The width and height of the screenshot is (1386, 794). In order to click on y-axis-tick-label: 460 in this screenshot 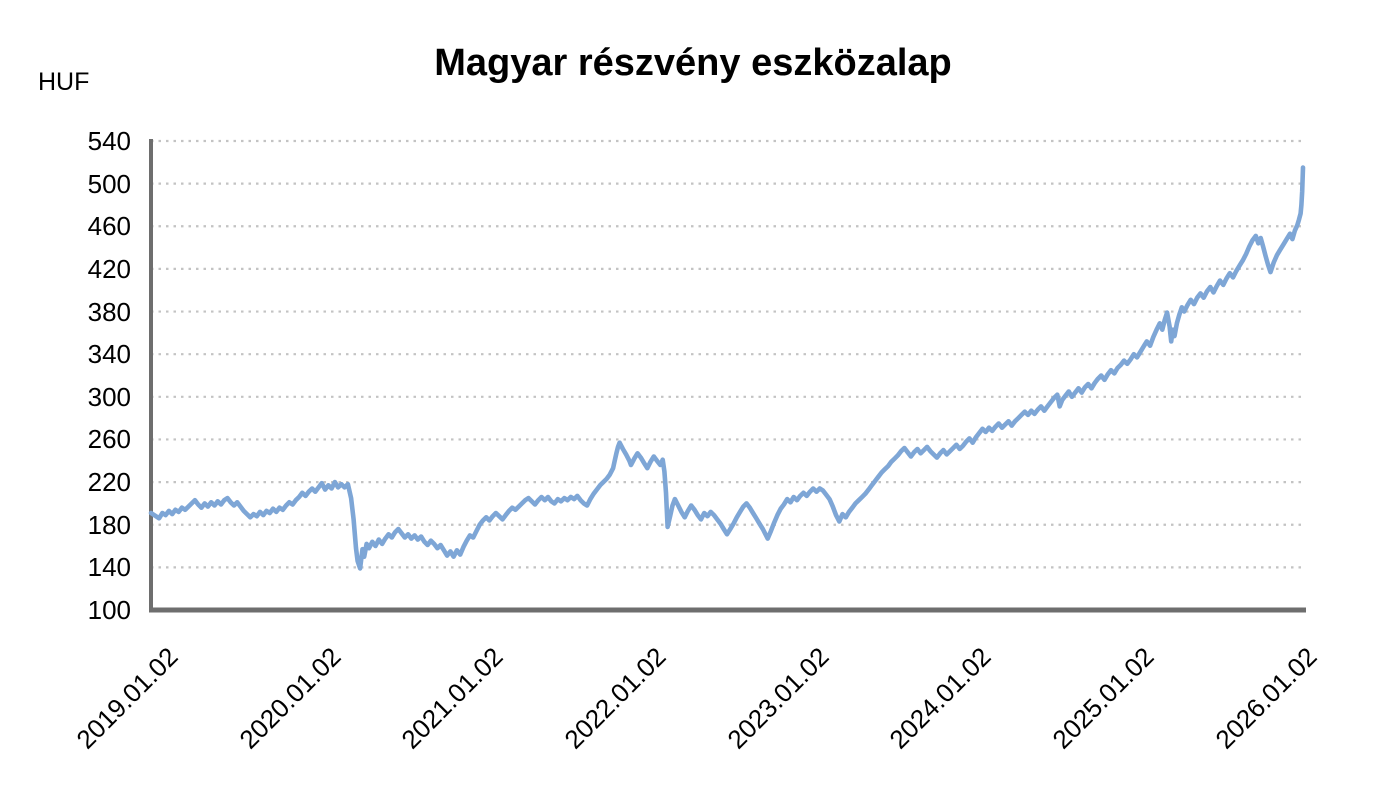, I will do `click(109, 226)`.